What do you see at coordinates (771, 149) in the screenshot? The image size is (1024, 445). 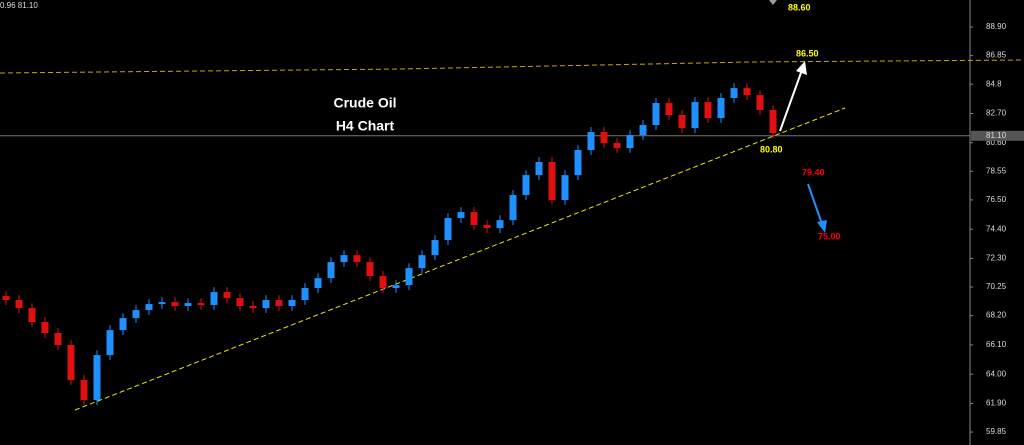 I see `annotation: 80.80` at bounding box center [771, 149].